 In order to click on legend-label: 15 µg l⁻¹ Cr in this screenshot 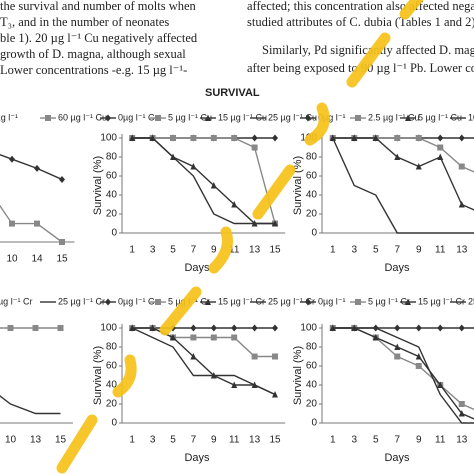, I will do `click(441, 301)`.